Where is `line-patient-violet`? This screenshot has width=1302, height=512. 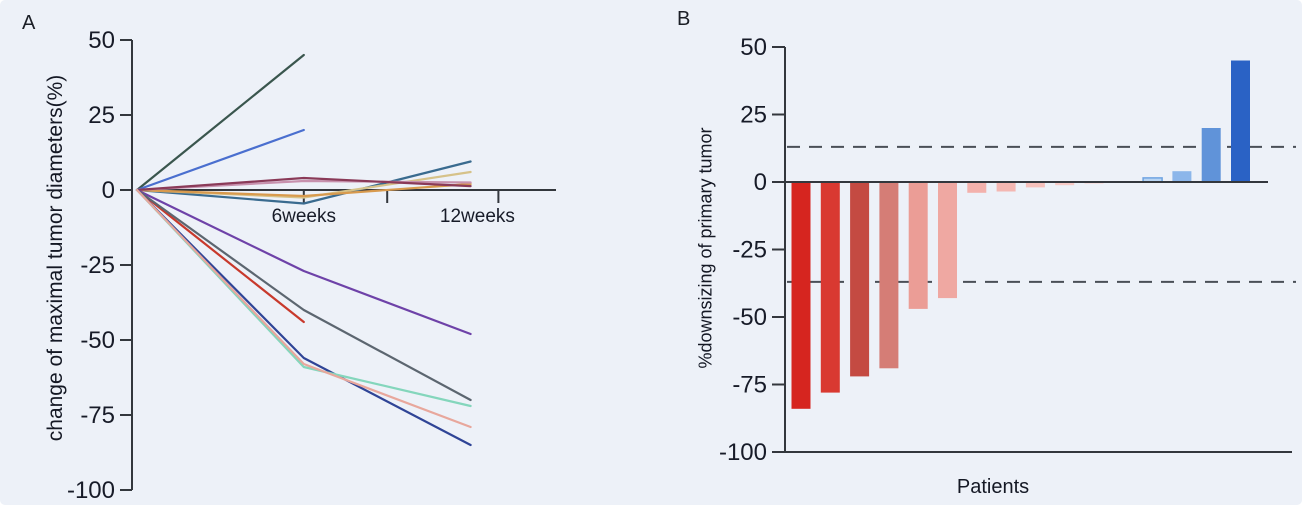 line-patient-violet is located at coordinates (303, 262).